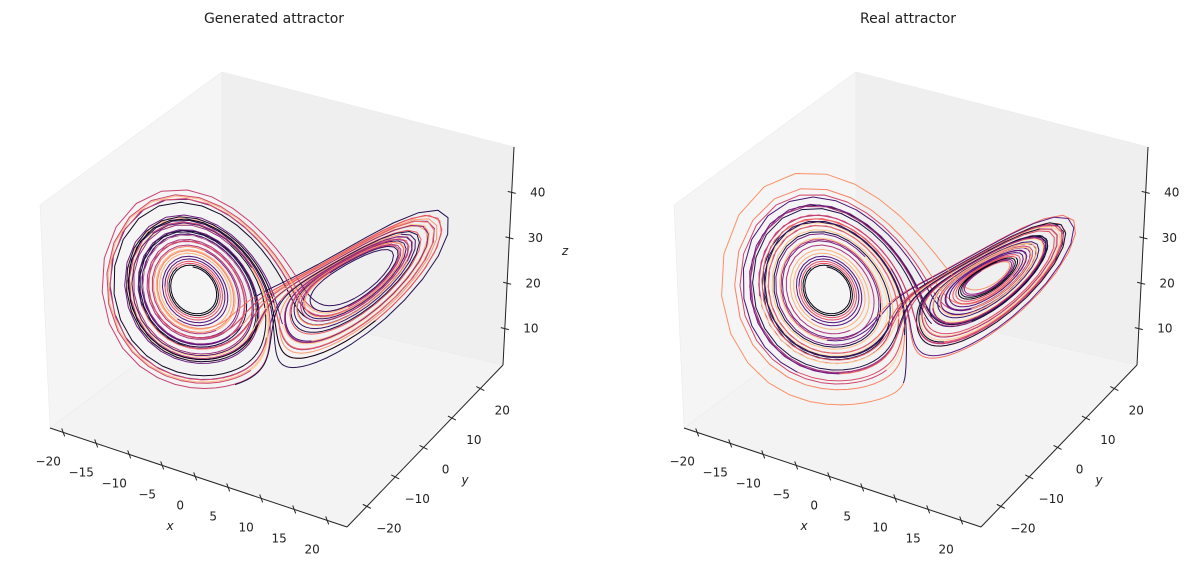  I want to click on trajectory, so click(275, 289).